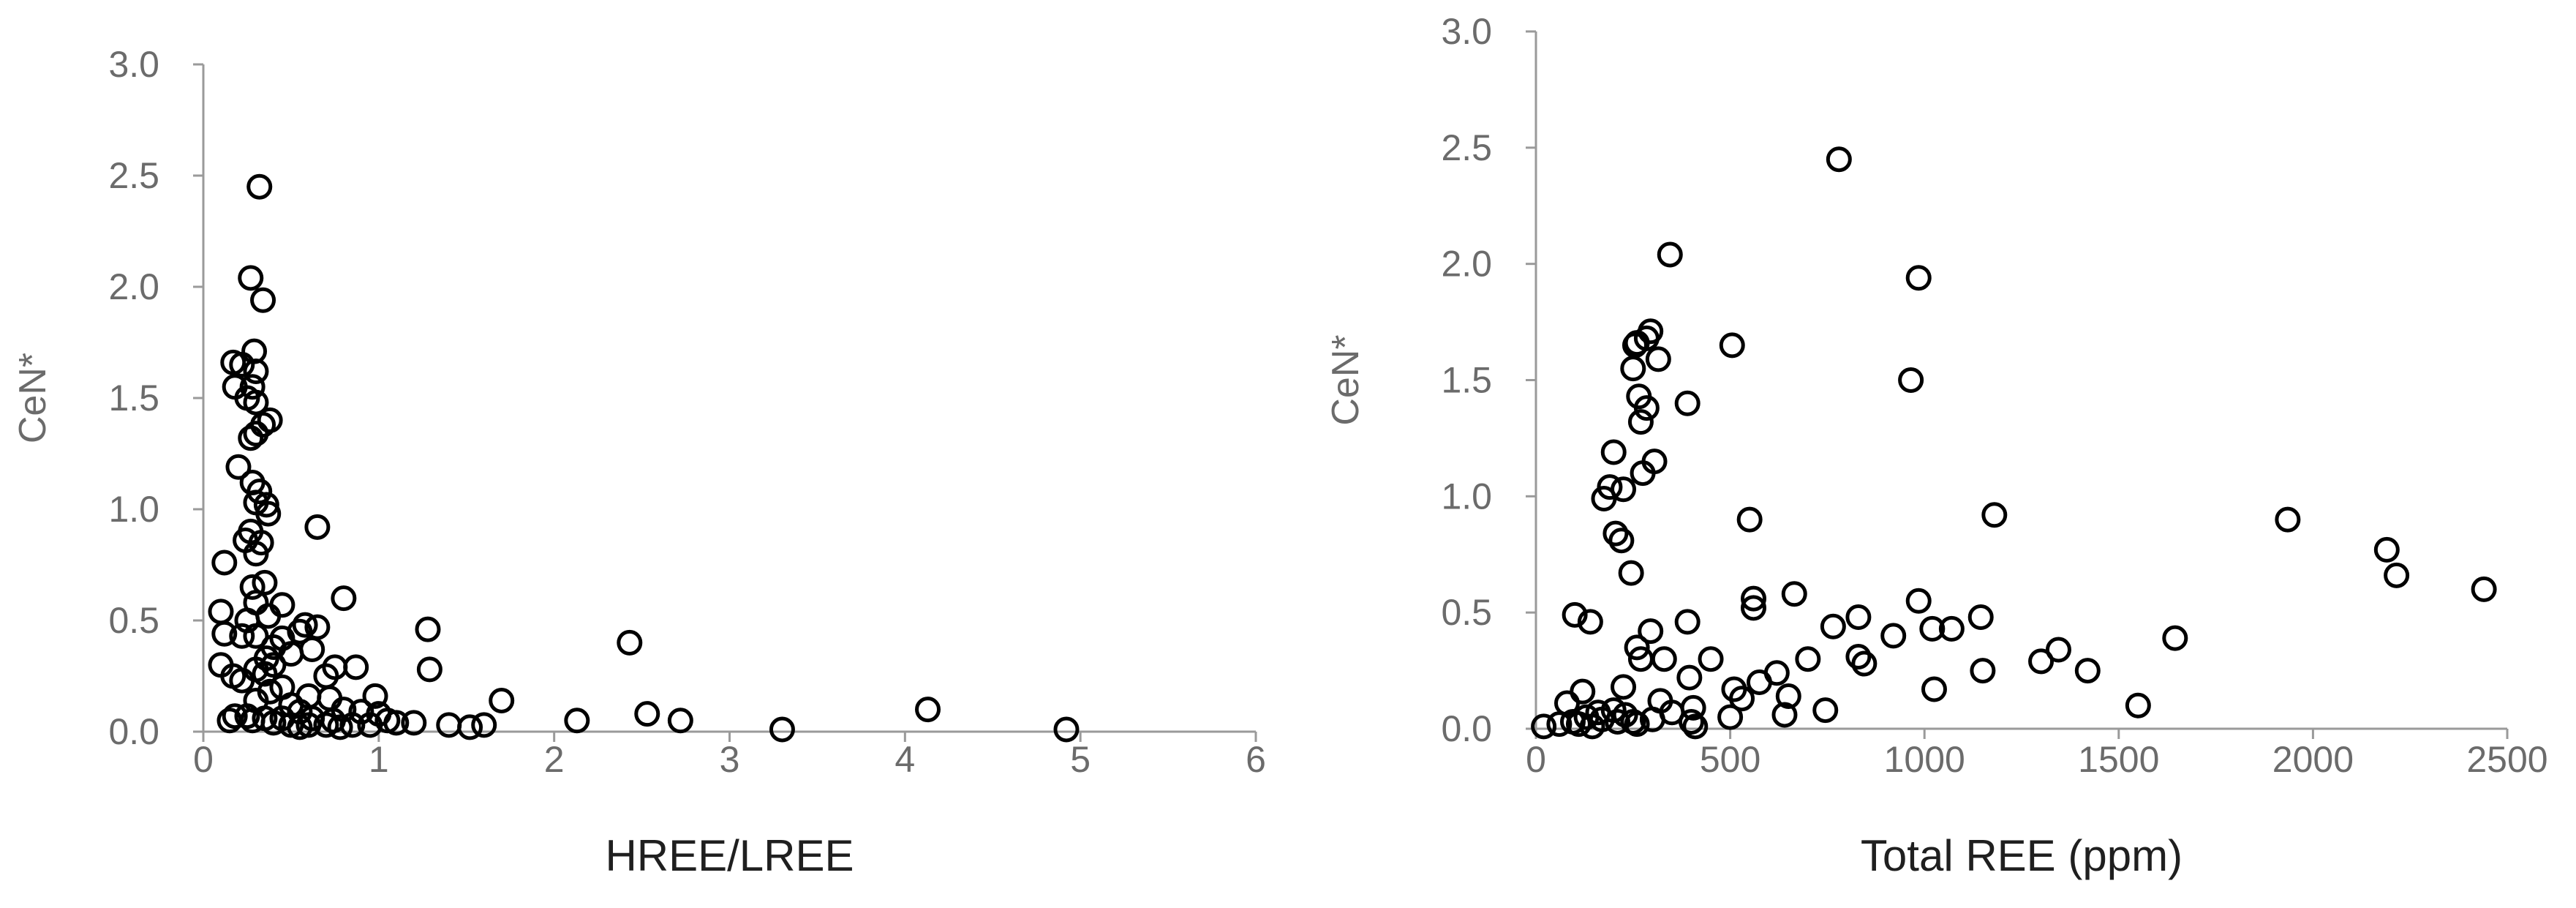 This screenshot has width=2576, height=908. I want to click on x-tick-label: 3, so click(730, 759).